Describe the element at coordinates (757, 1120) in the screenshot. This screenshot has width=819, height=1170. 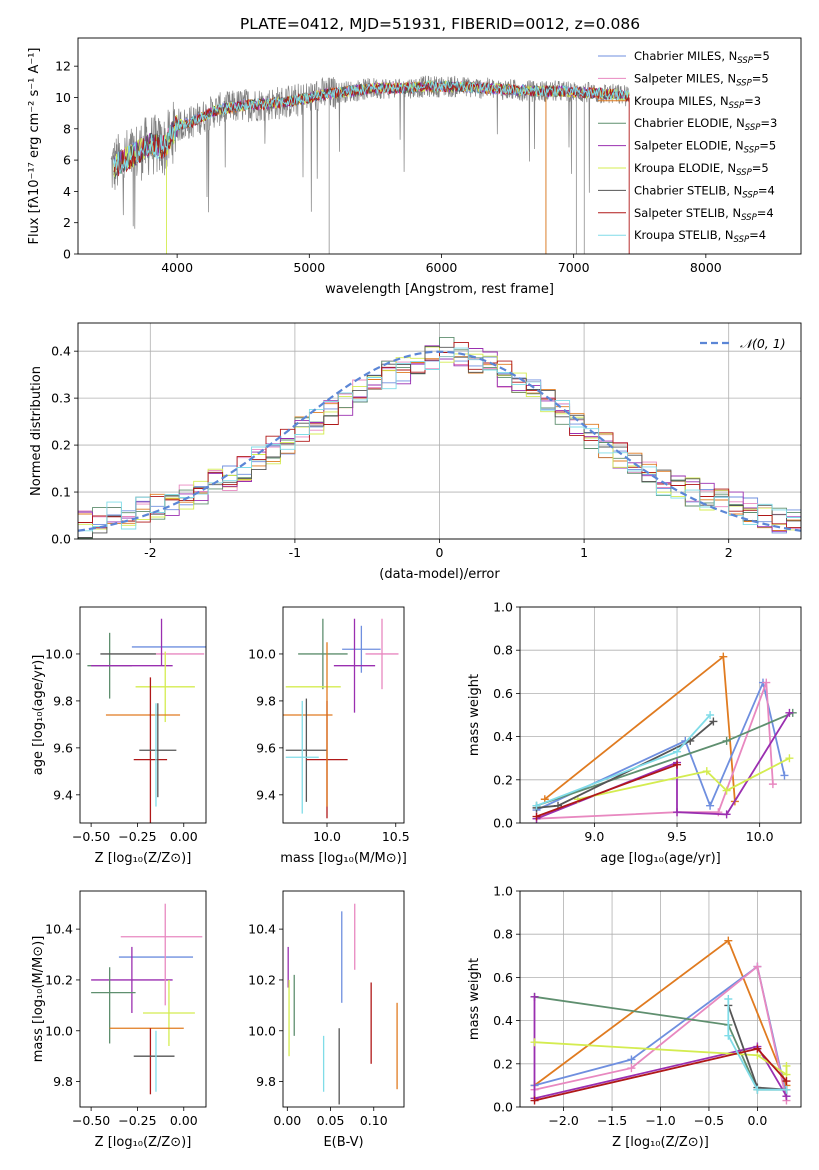
I see `x-tick-label: 0.0` at that location.